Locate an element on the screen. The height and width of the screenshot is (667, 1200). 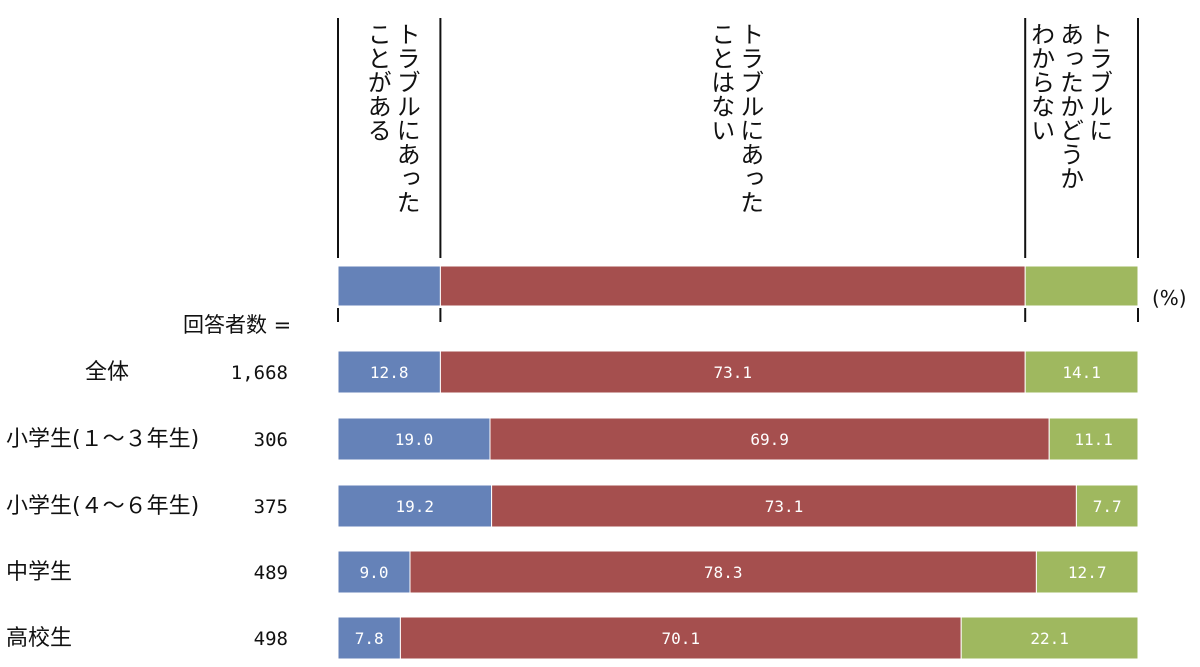
bar-value-label: 11.1 is located at coordinates (1093, 439).